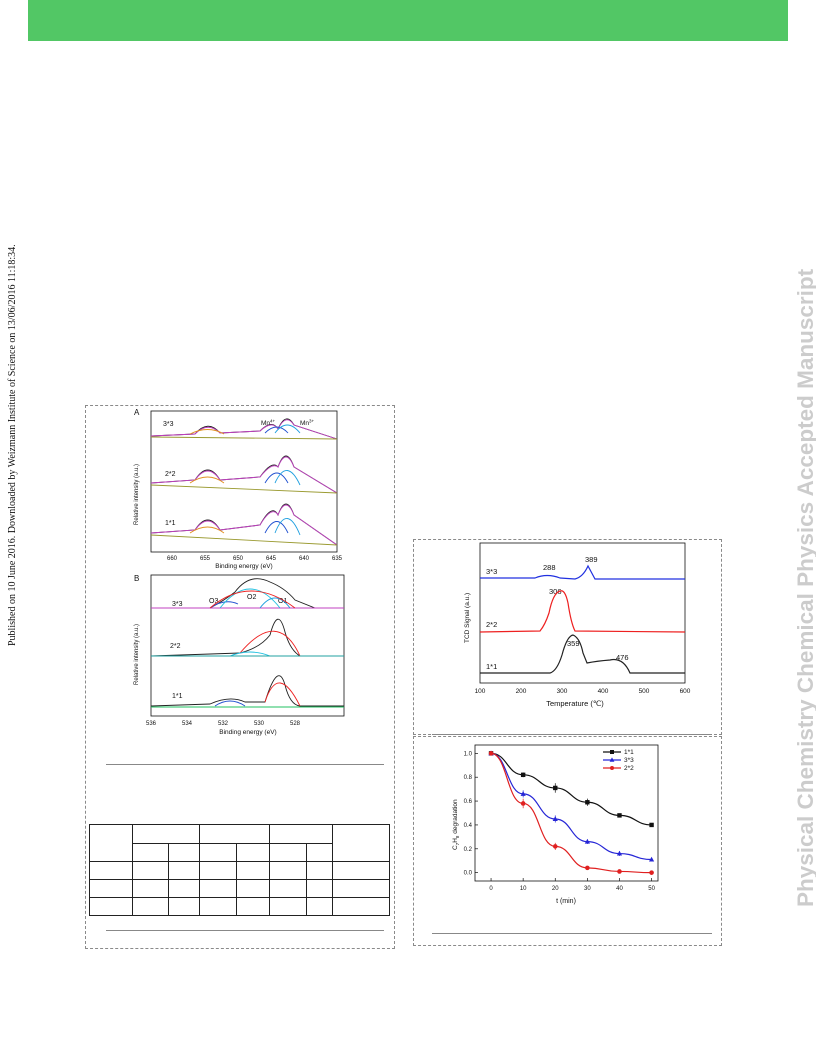 The height and width of the screenshot is (1056, 816). Describe the element at coordinates (245, 764) in the screenshot. I see `caption-rule-xps` at that location.